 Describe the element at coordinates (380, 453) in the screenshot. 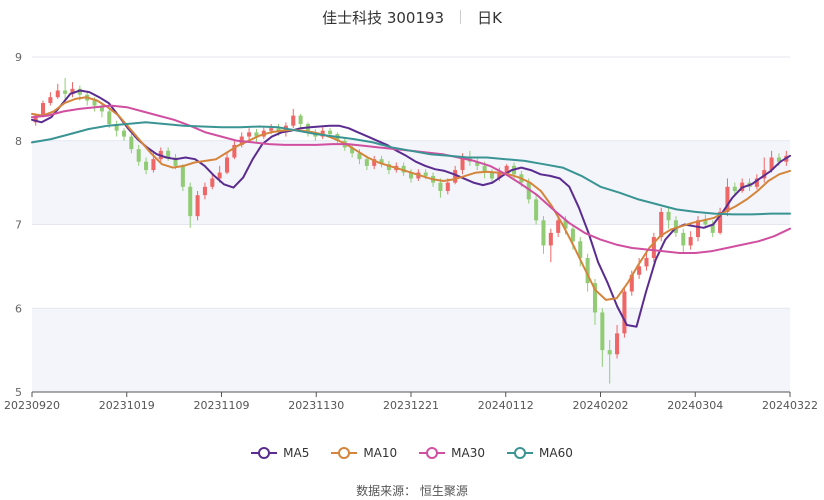

I see `legend-label: MA10` at that location.